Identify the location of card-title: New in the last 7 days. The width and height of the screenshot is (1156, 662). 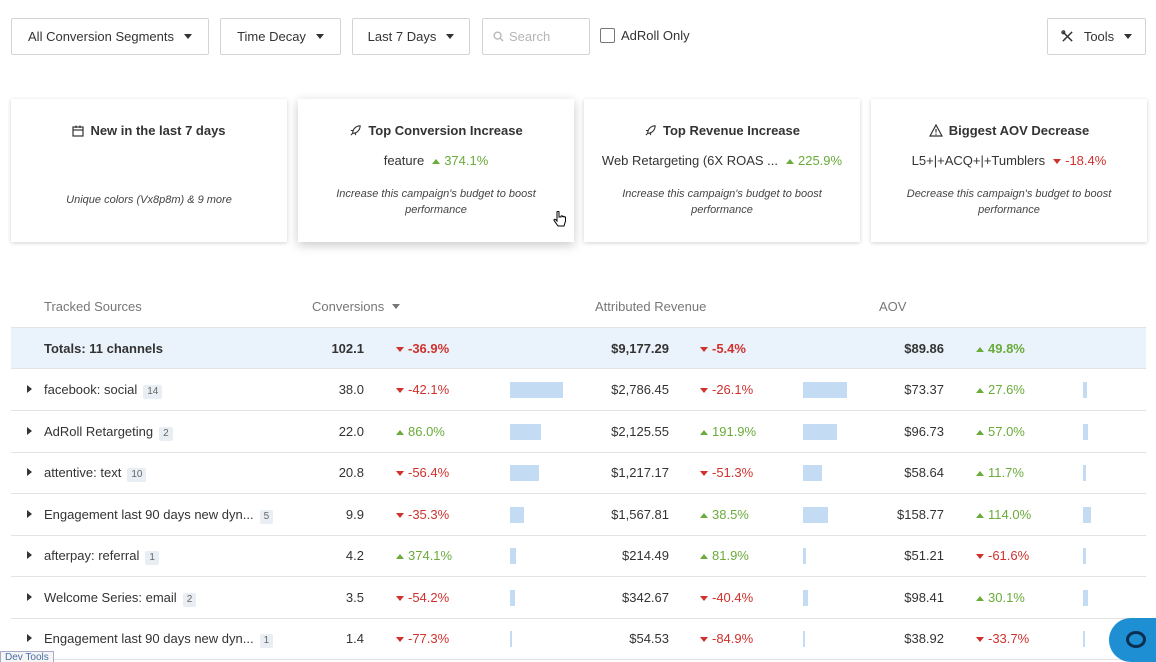
(158, 130).